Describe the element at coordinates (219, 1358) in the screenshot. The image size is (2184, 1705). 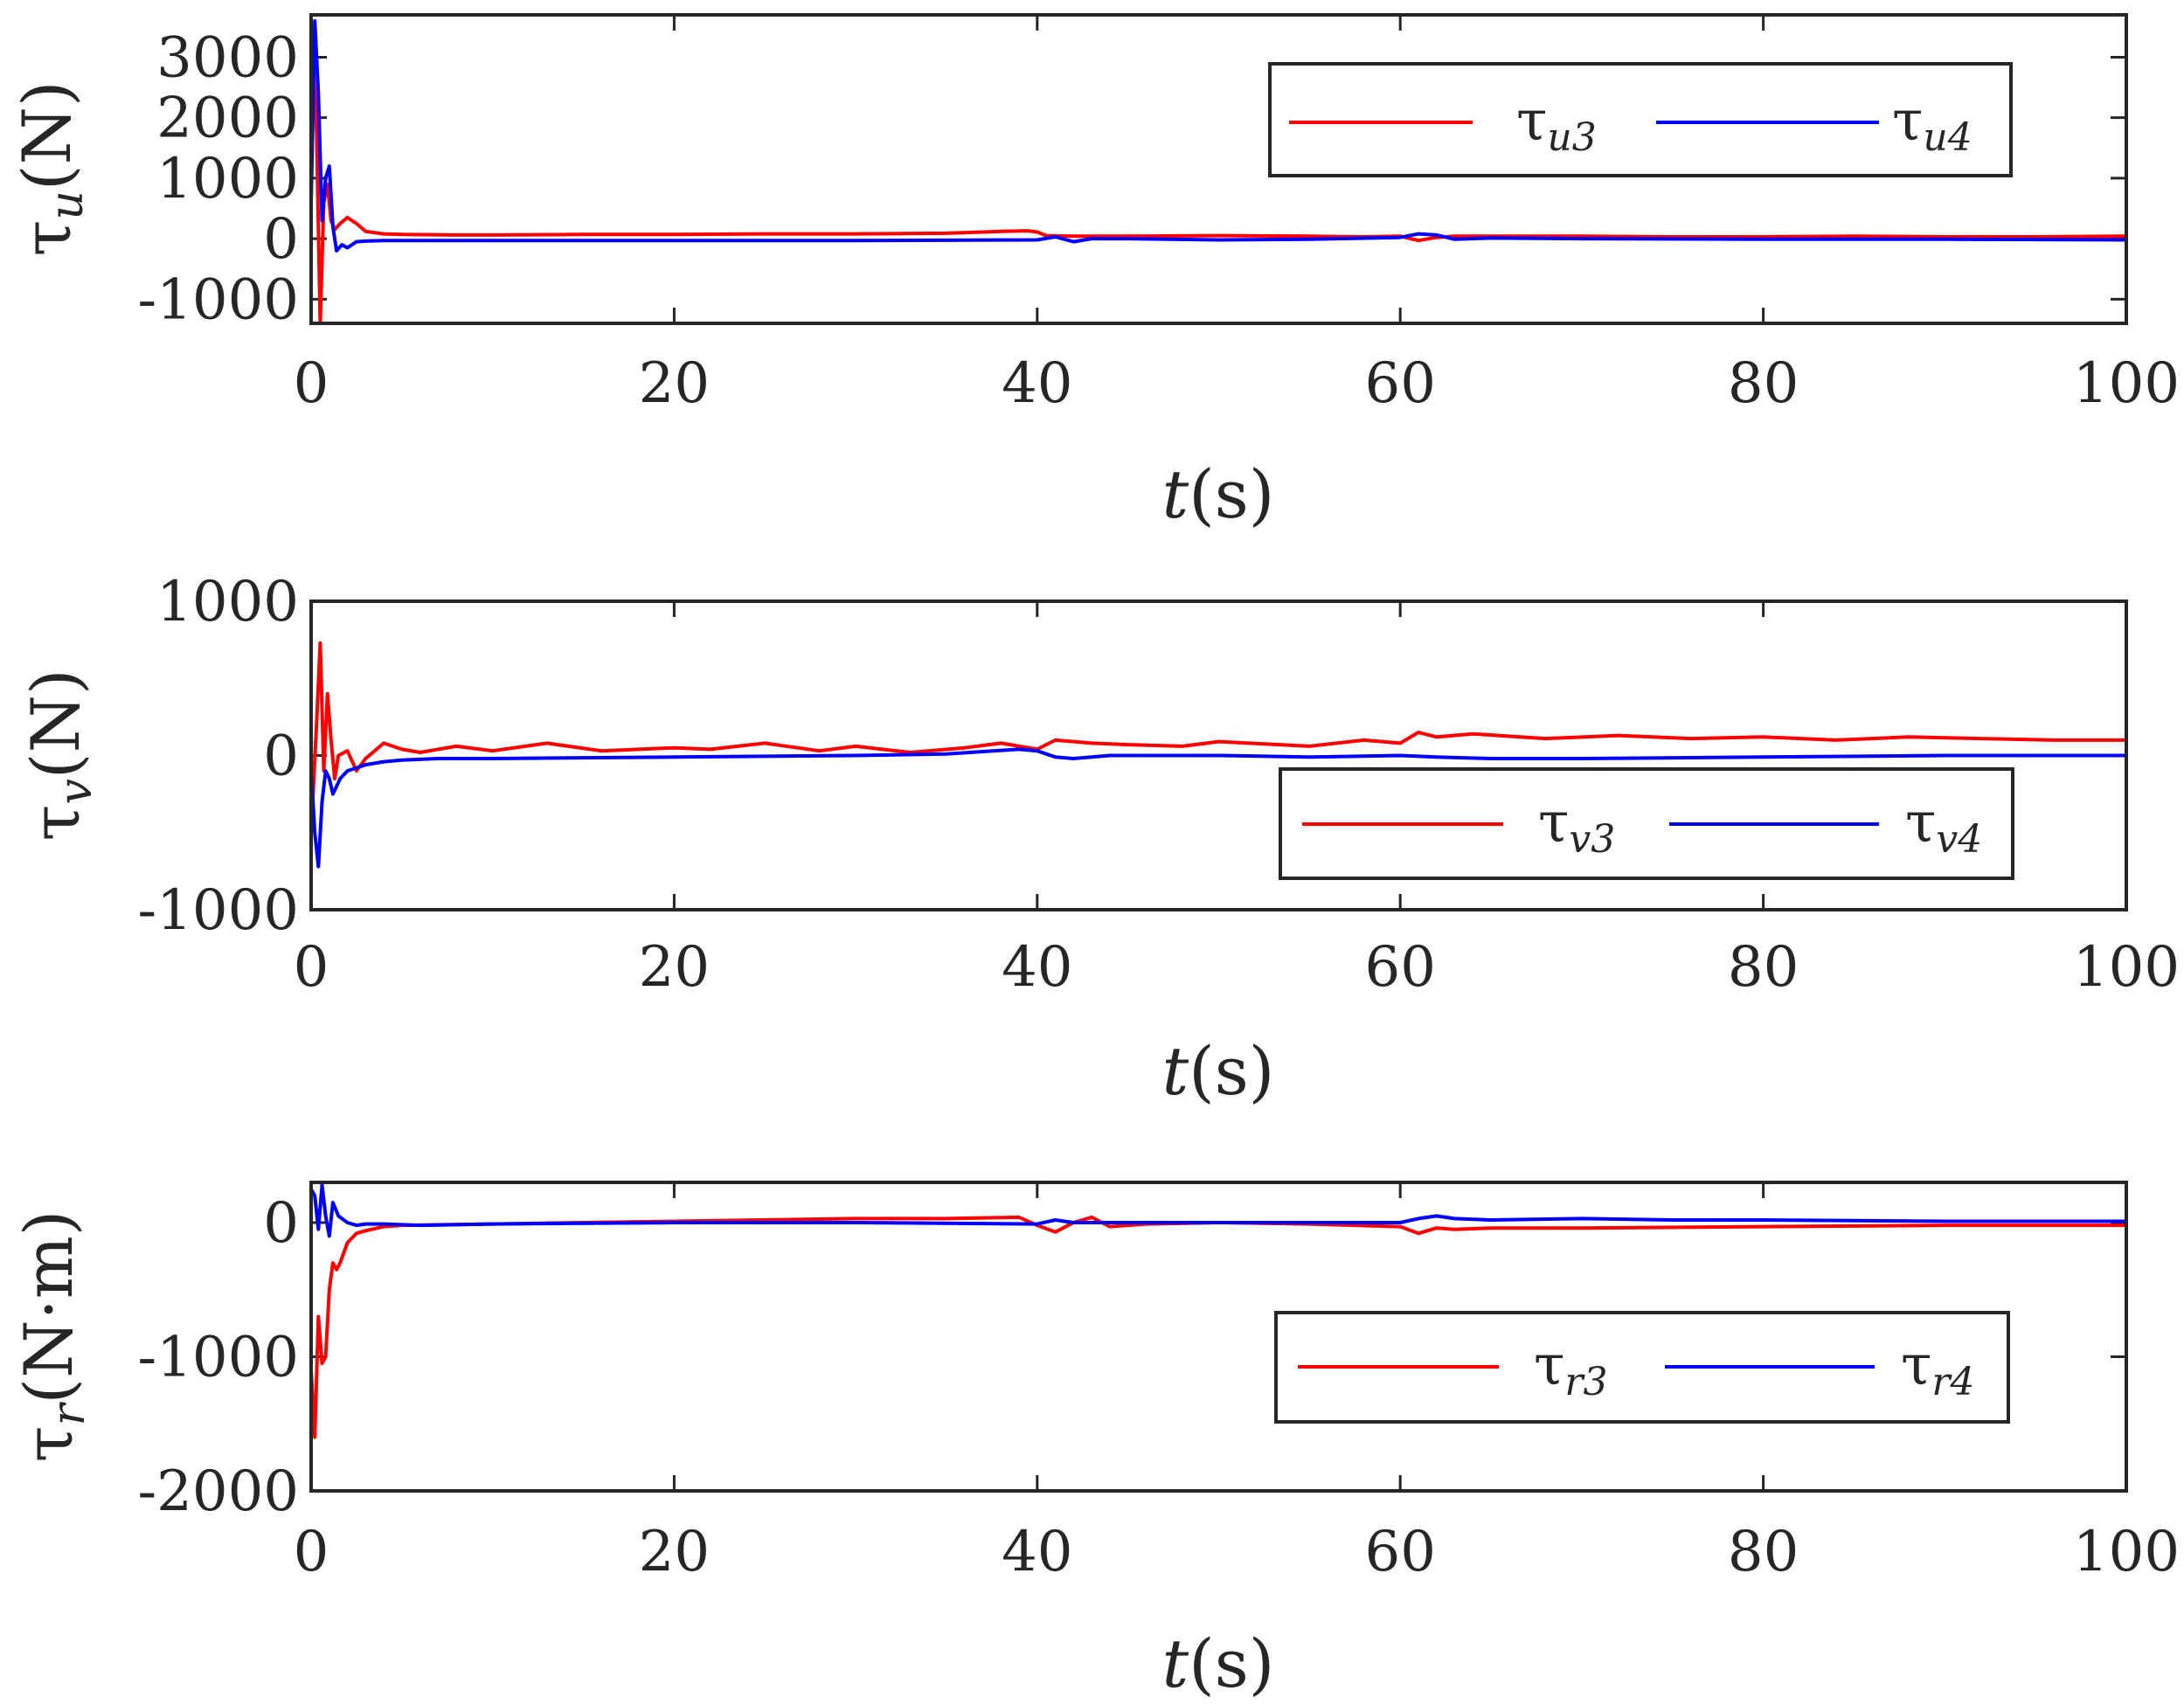
I see `tau-r-ytick-label: -1000` at that location.